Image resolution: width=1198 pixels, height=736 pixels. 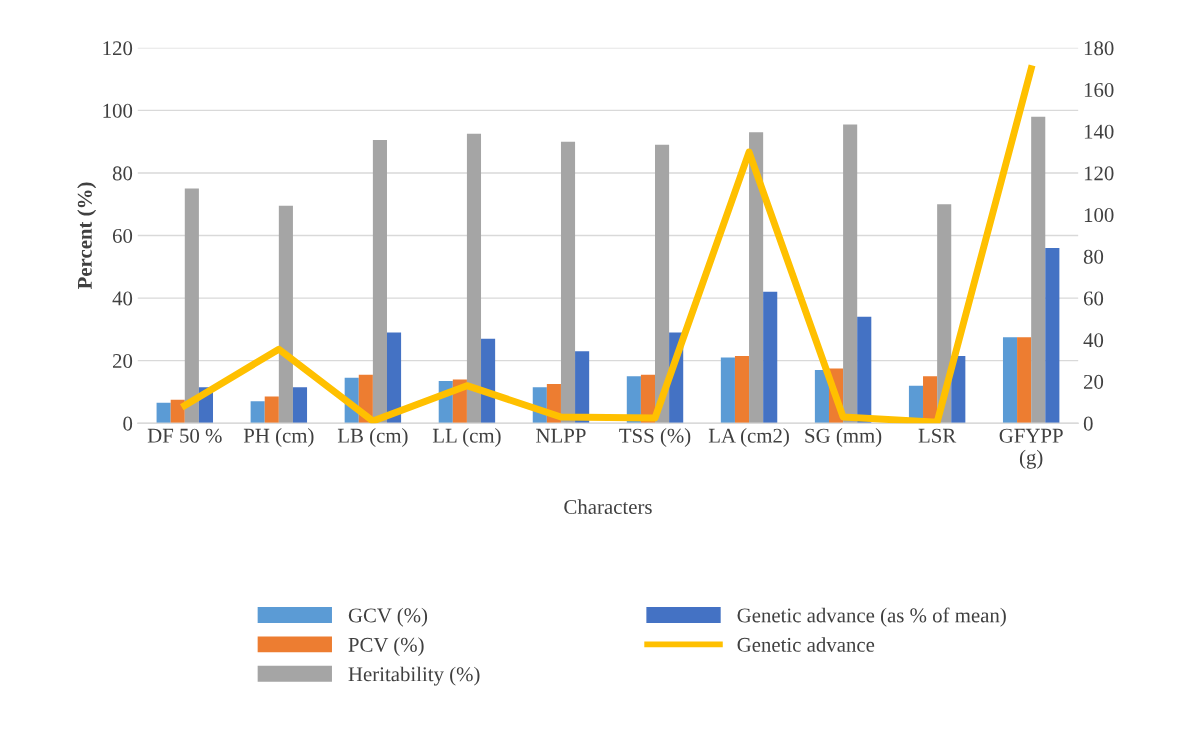 What do you see at coordinates (1099, 215) in the screenshot?
I see `y2-tick-label: 100` at bounding box center [1099, 215].